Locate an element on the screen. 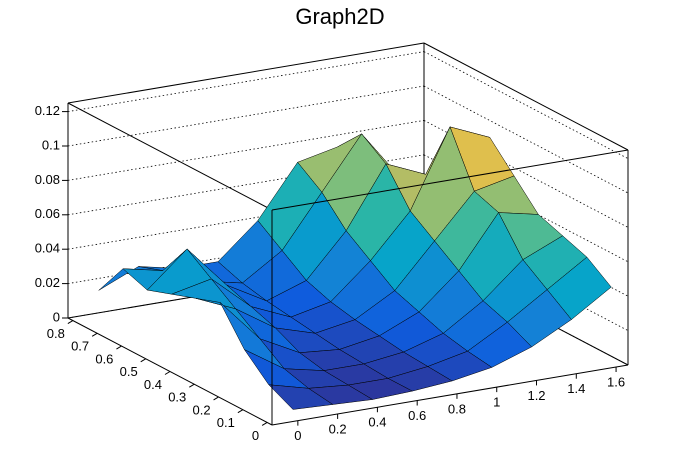 Image resolution: width=696 pixels, height=472 pixels. z-tick-label: 0.04 is located at coordinates (47, 248).